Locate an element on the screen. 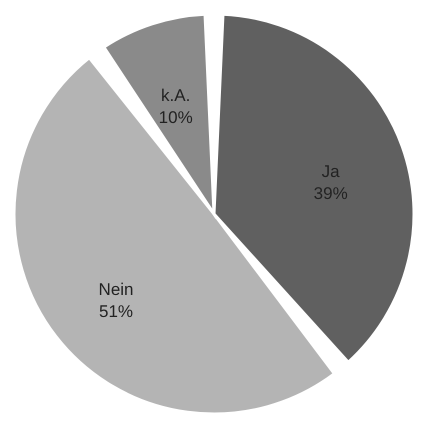 The image size is (428, 425). slice-label: Nein is located at coordinates (116, 289).